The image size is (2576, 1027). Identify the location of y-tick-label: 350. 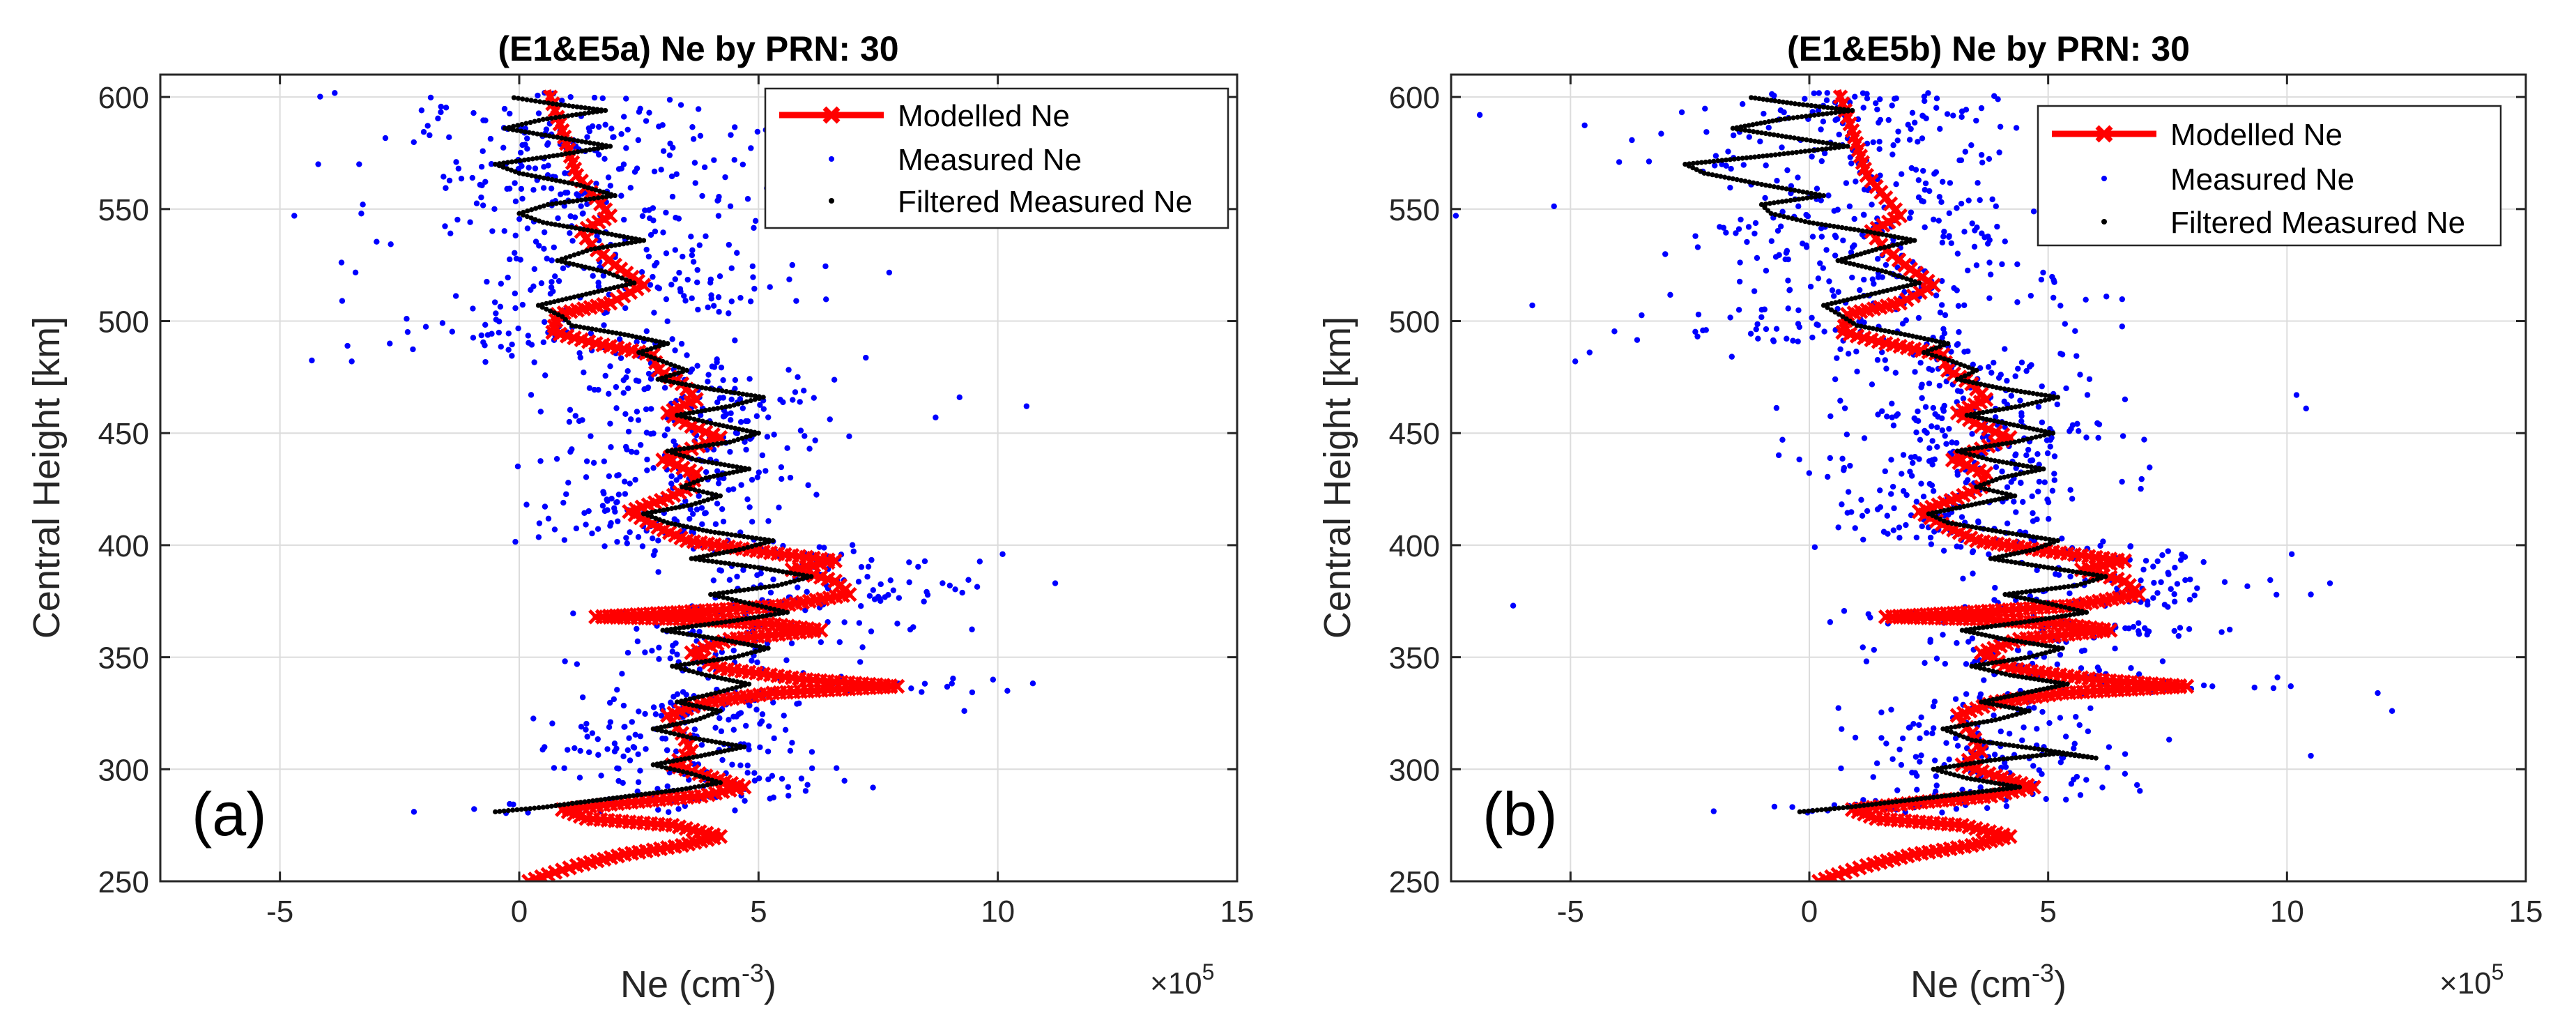
(123, 658).